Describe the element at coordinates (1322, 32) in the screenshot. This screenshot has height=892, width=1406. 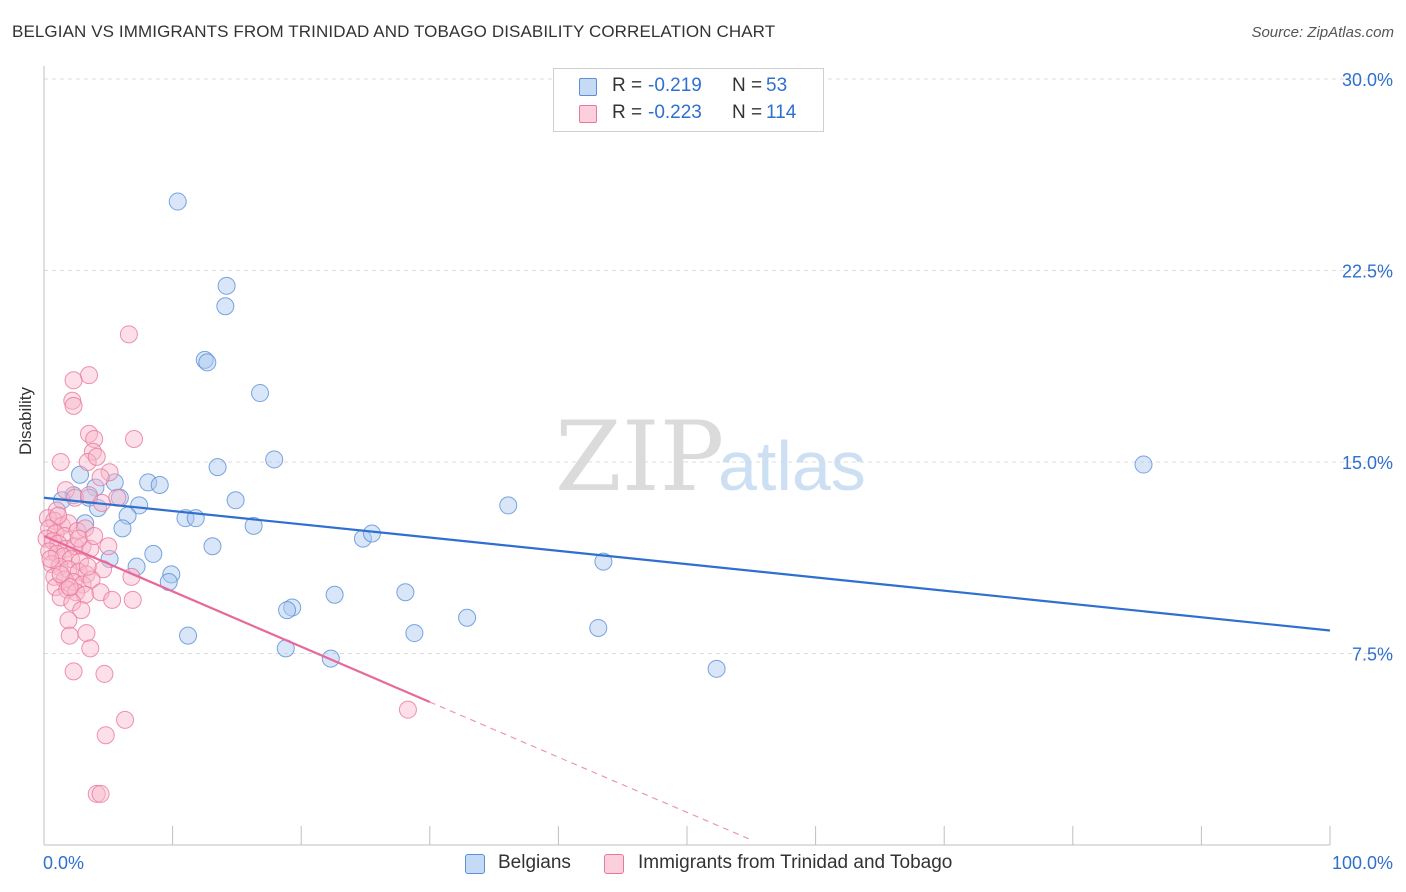
I see `chart-source: Source: ZipAtlas.com` at that location.